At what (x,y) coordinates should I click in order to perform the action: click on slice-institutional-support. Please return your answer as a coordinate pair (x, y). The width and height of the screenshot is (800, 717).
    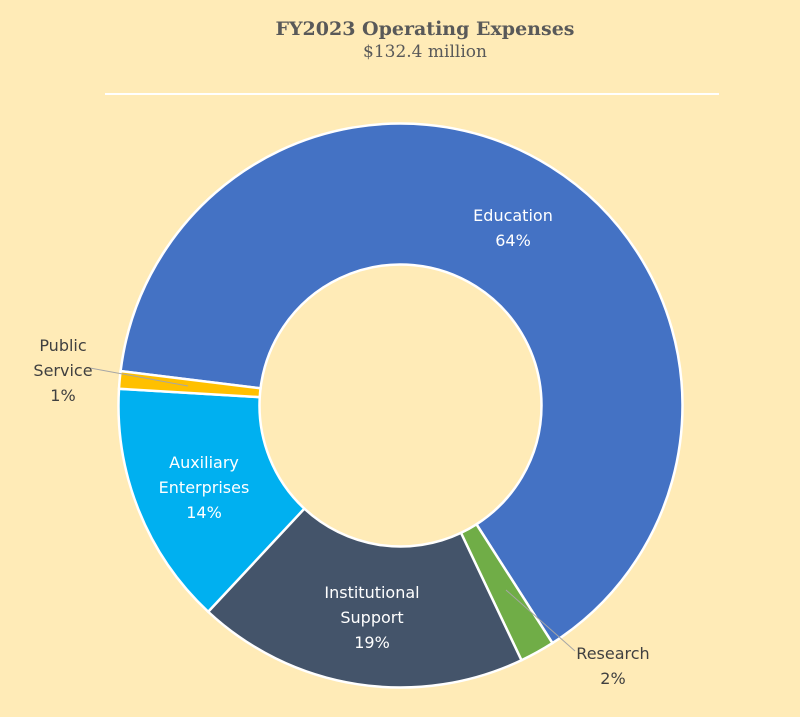
    Looking at the image, I should click on (365, 597).